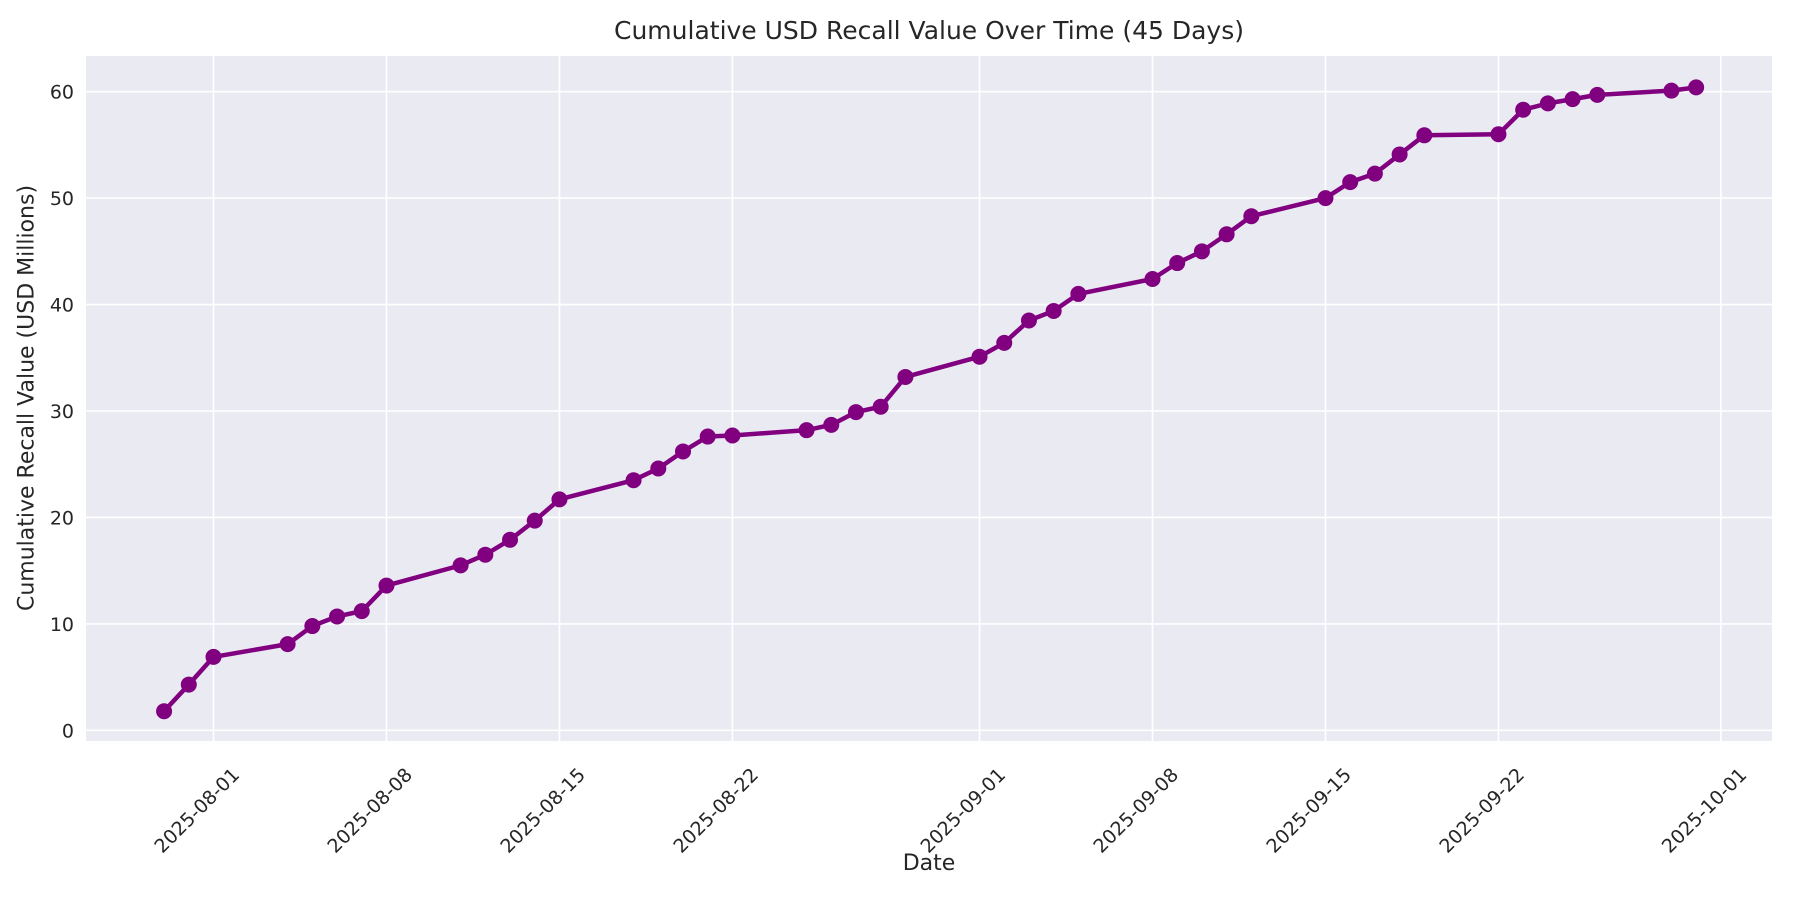 The width and height of the screenshot is (1800, 900). Describe the element at coordinates (62, 199) in the screenshot. I see `y-tick-label: 50` at that location.